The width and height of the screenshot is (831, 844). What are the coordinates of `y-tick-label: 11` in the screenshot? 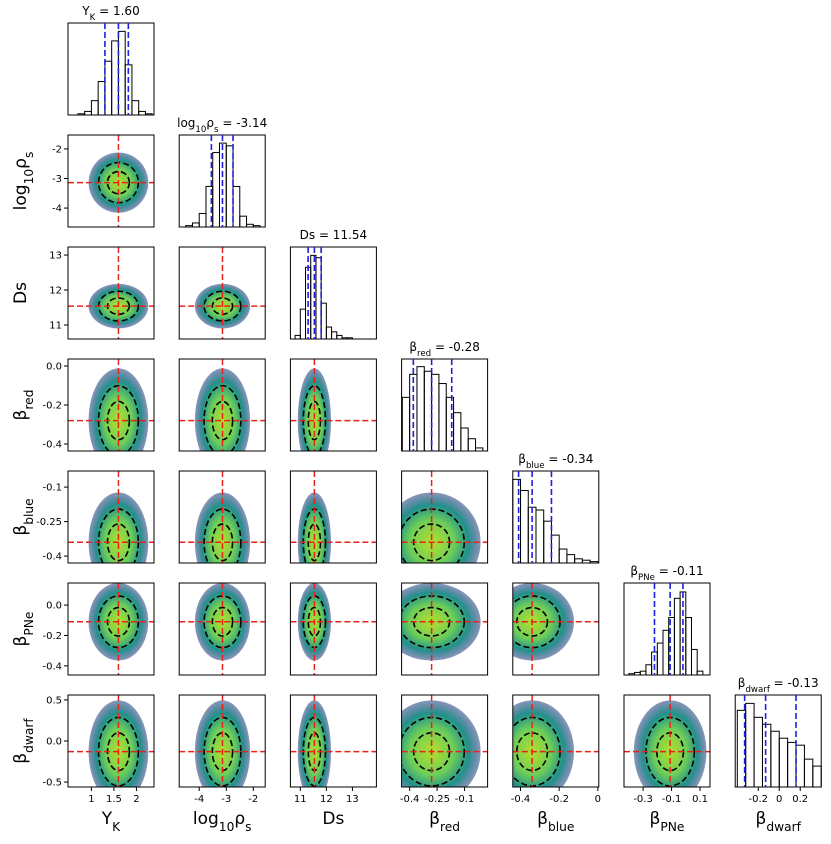 It's located at (55, 326).